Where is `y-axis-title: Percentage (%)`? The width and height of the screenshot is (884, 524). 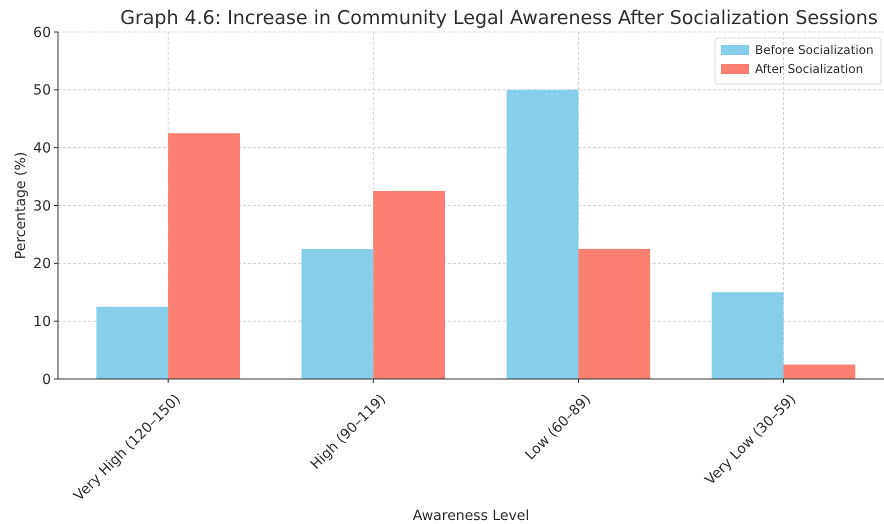
y-axis-title: Percentage (%) is located at coordinates (21, 206).